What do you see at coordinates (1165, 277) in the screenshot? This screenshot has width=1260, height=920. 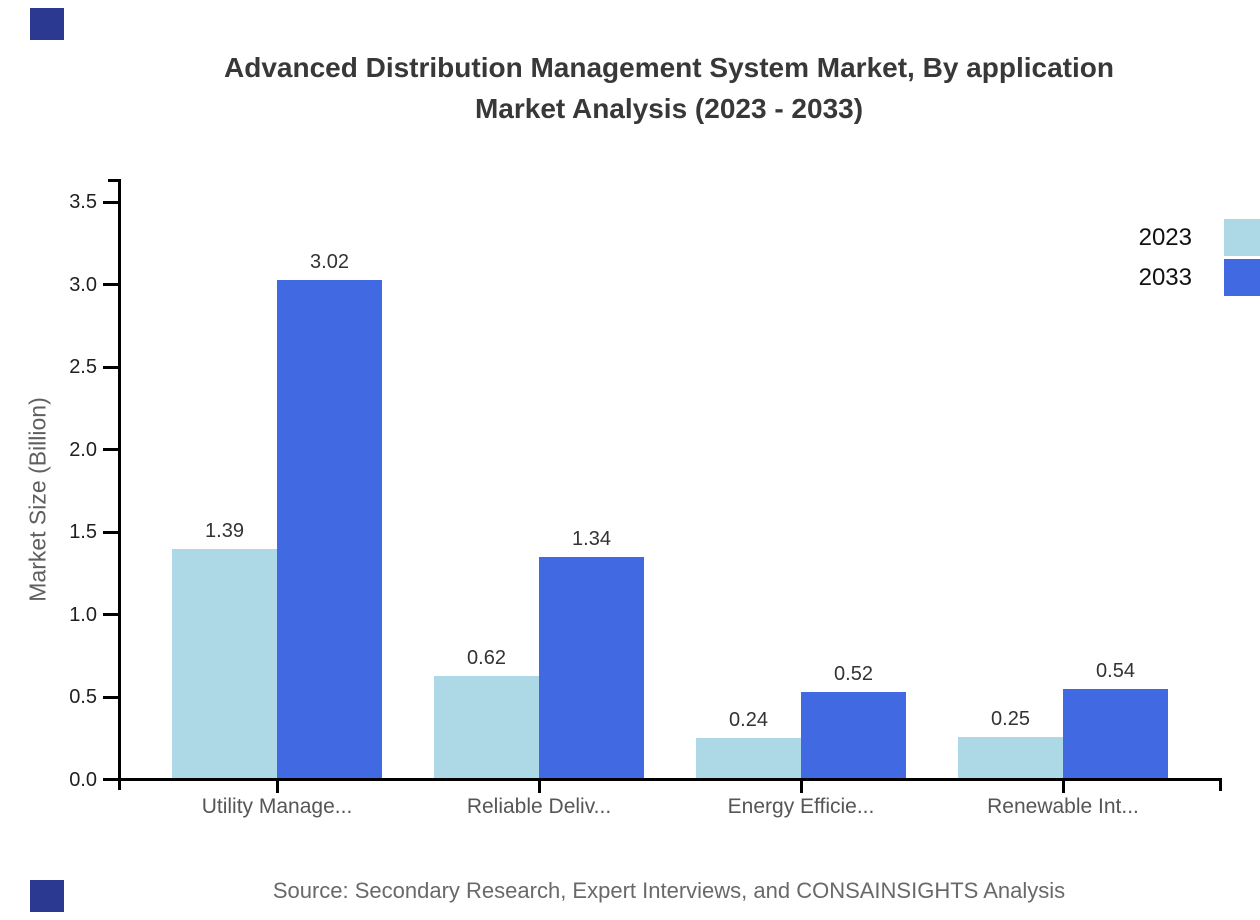 I see `legend-label-2033: 2033` at bounding box center [1165, 277].